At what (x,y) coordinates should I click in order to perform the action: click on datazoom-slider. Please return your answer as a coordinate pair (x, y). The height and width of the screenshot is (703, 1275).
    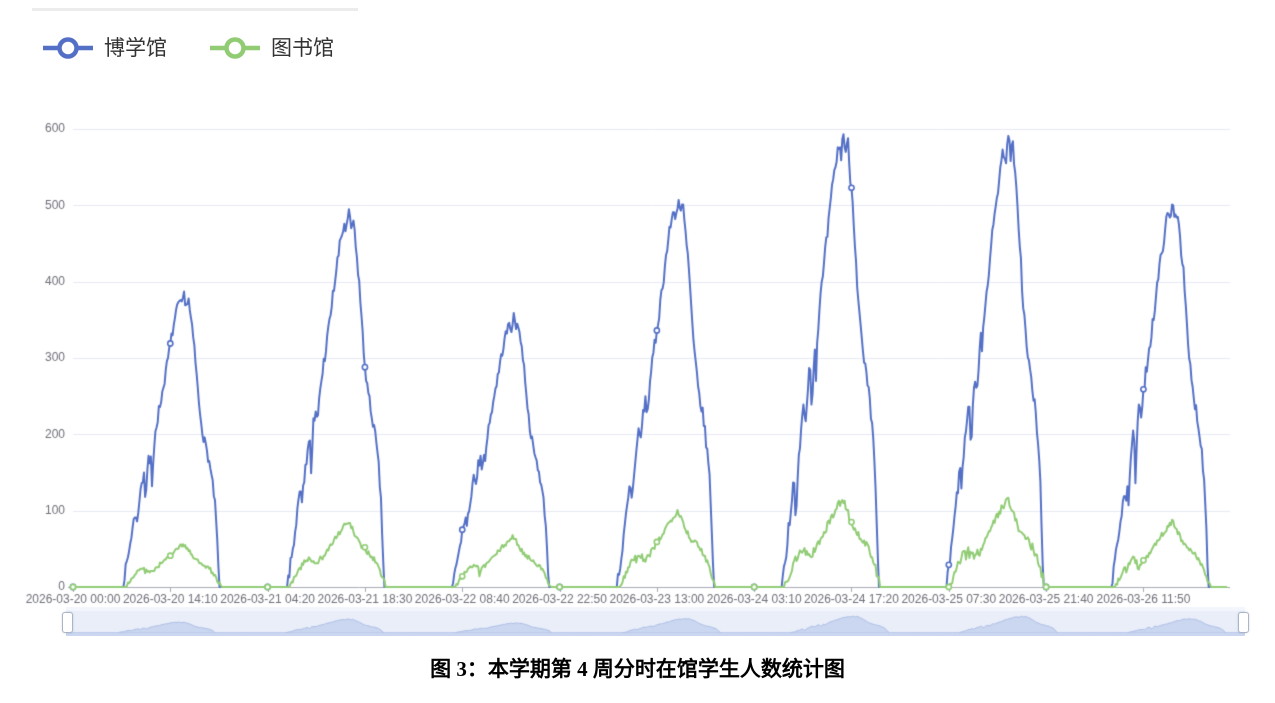
    Looking at the image, I should click on (655, 621).